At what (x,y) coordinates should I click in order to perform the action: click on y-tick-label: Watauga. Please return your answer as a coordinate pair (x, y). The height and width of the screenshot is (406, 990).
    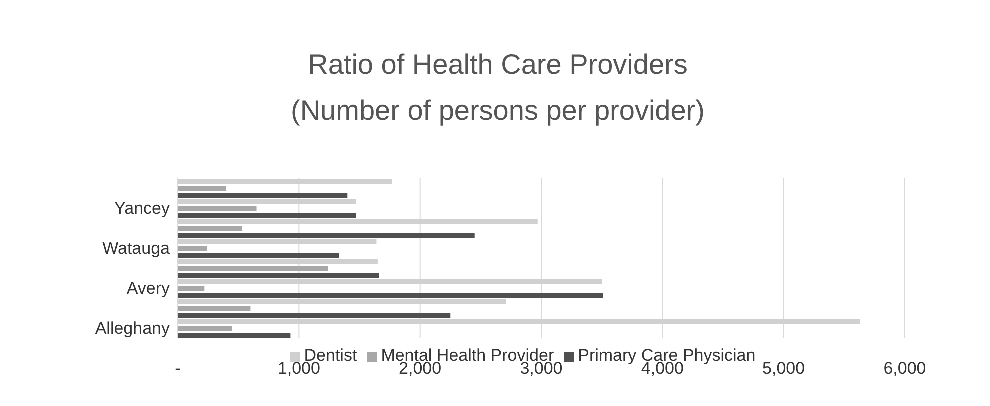
    Looking at the image, I should click on (136, 248).